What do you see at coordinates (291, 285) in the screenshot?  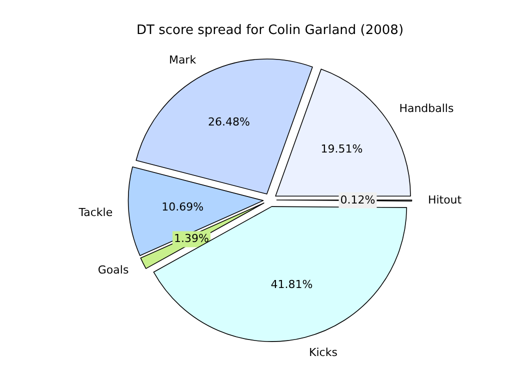 I see `data-label: 41.81%` at bounding box center [291, 285].